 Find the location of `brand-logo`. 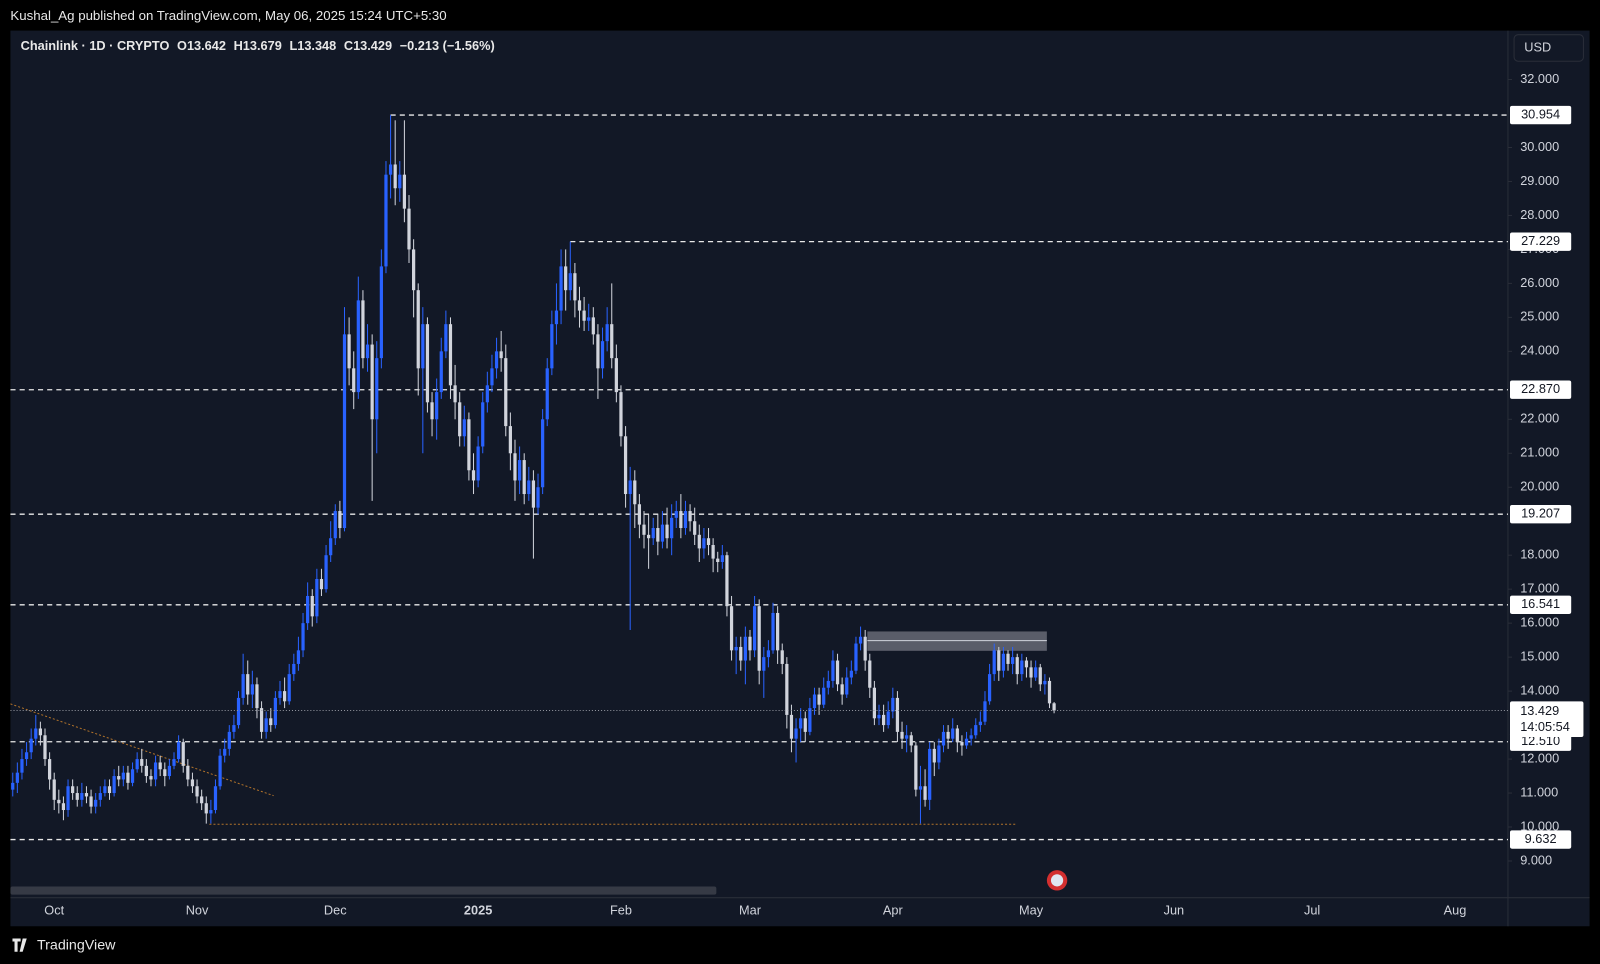

brand-logo is located at coordinates (19, 945).